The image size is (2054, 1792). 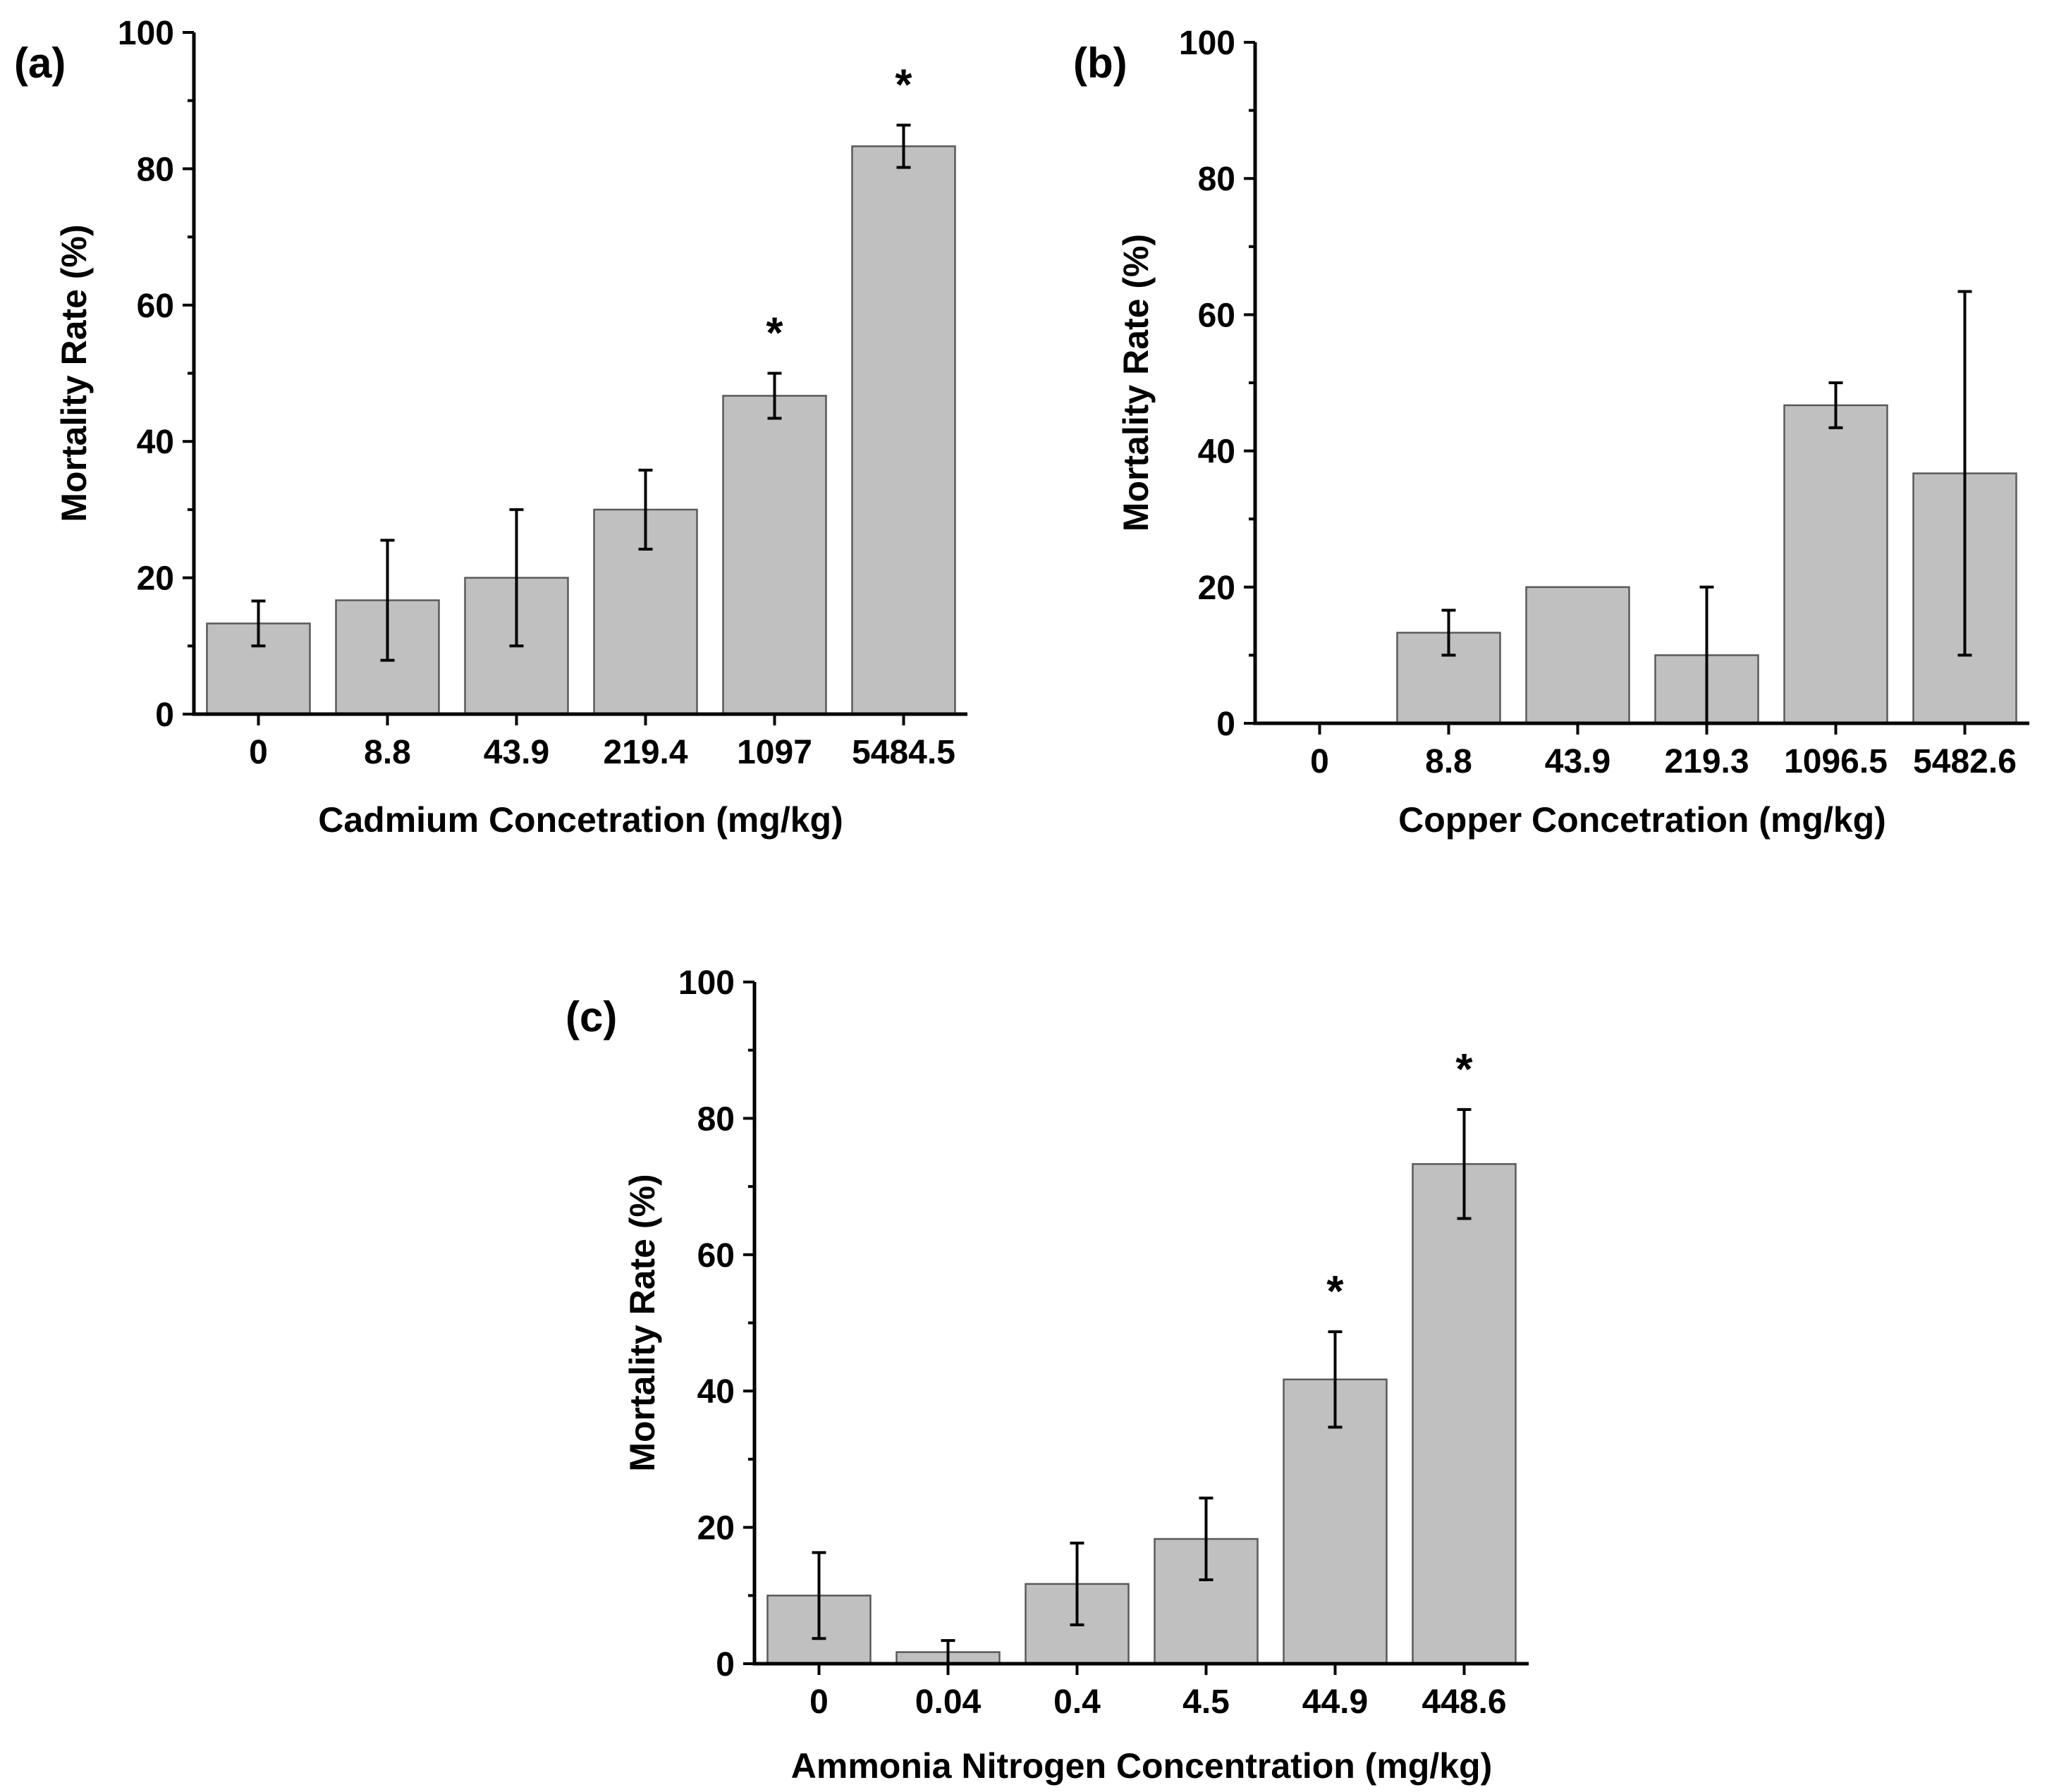 I want to click on x-tick-label-44.9: 44.9, so click(x=1335, y=1702).